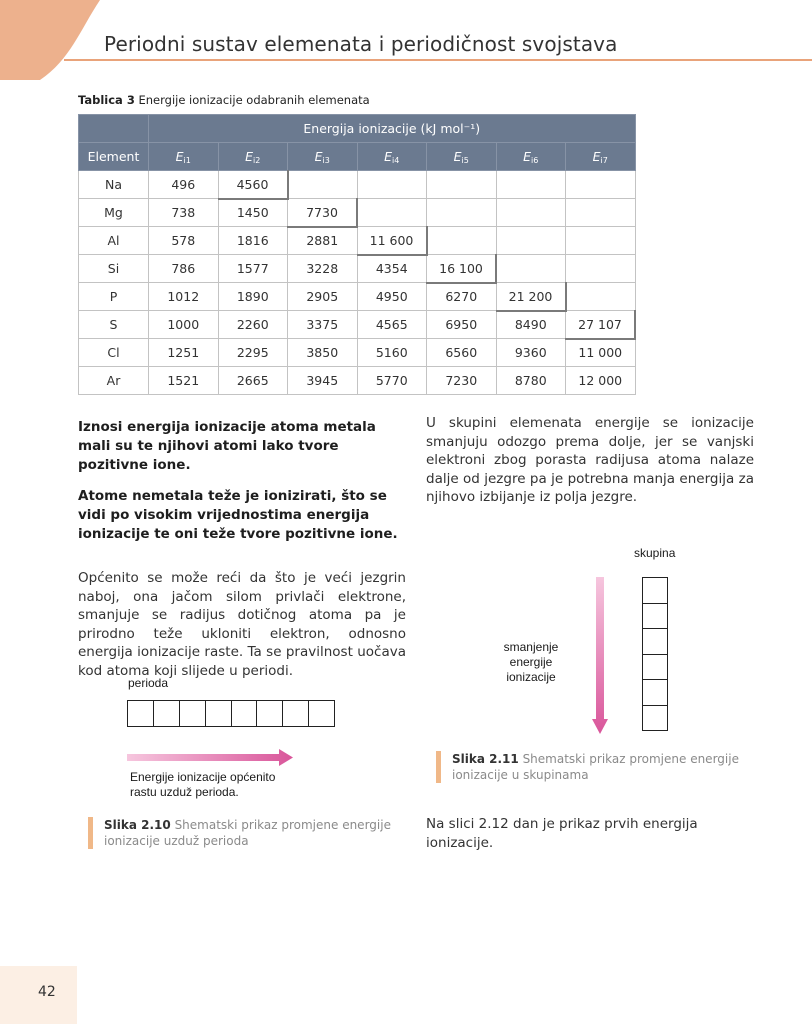  What do you see at coordinates (113, 380) in the screenshot?
I see `element-cell: Ar` at bounding box center [113, 380].